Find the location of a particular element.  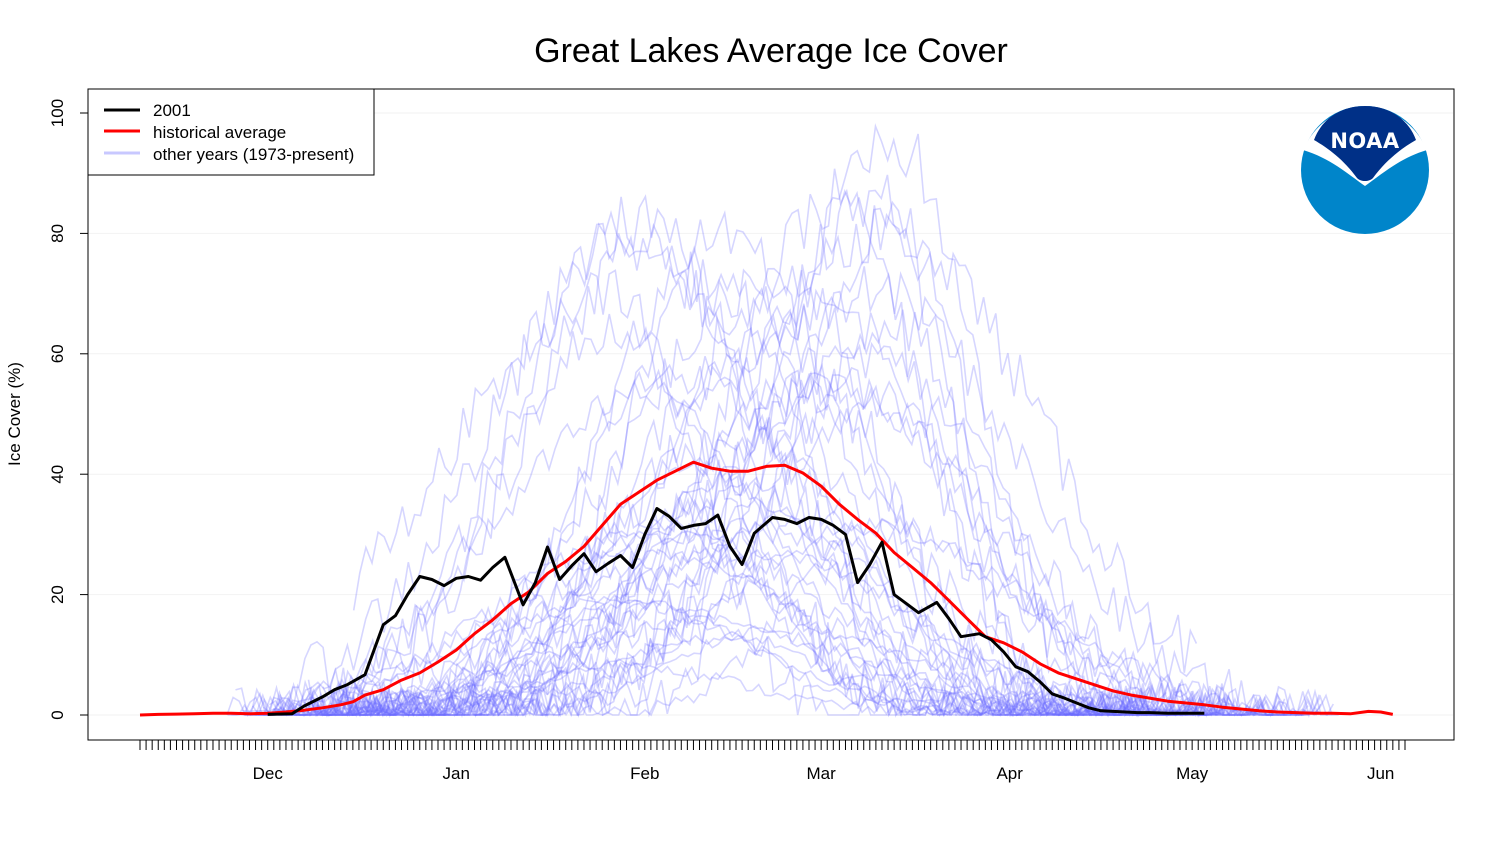

legend-label-2001: 2001 is located at coordinates (172, 110).